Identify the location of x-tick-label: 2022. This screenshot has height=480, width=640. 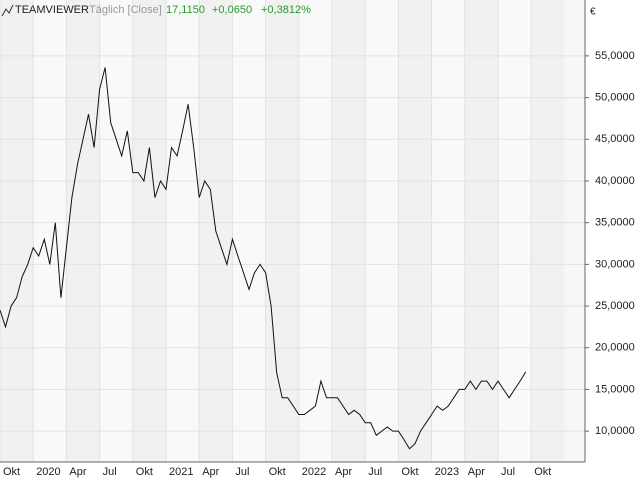
(314, 472).